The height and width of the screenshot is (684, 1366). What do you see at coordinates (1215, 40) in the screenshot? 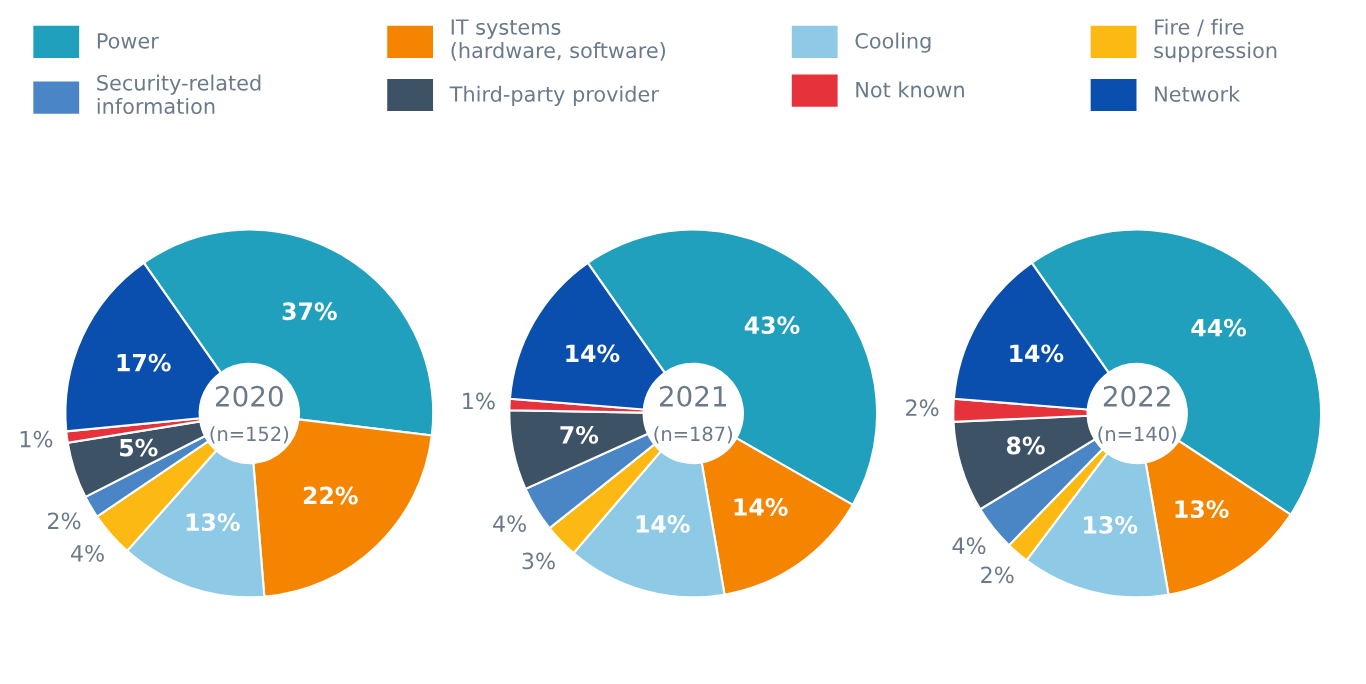
I see `legend-label: Fire / fire suppression` at bounding box center [1215, 40].